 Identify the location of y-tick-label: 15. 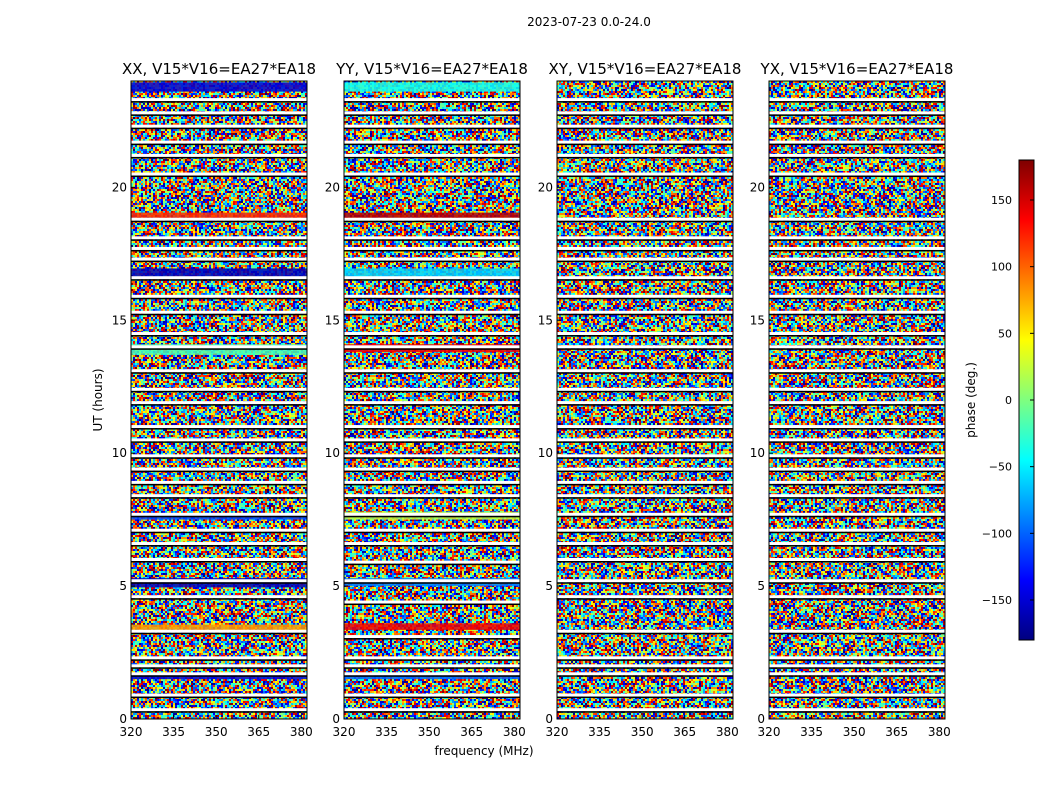
(119, 320).